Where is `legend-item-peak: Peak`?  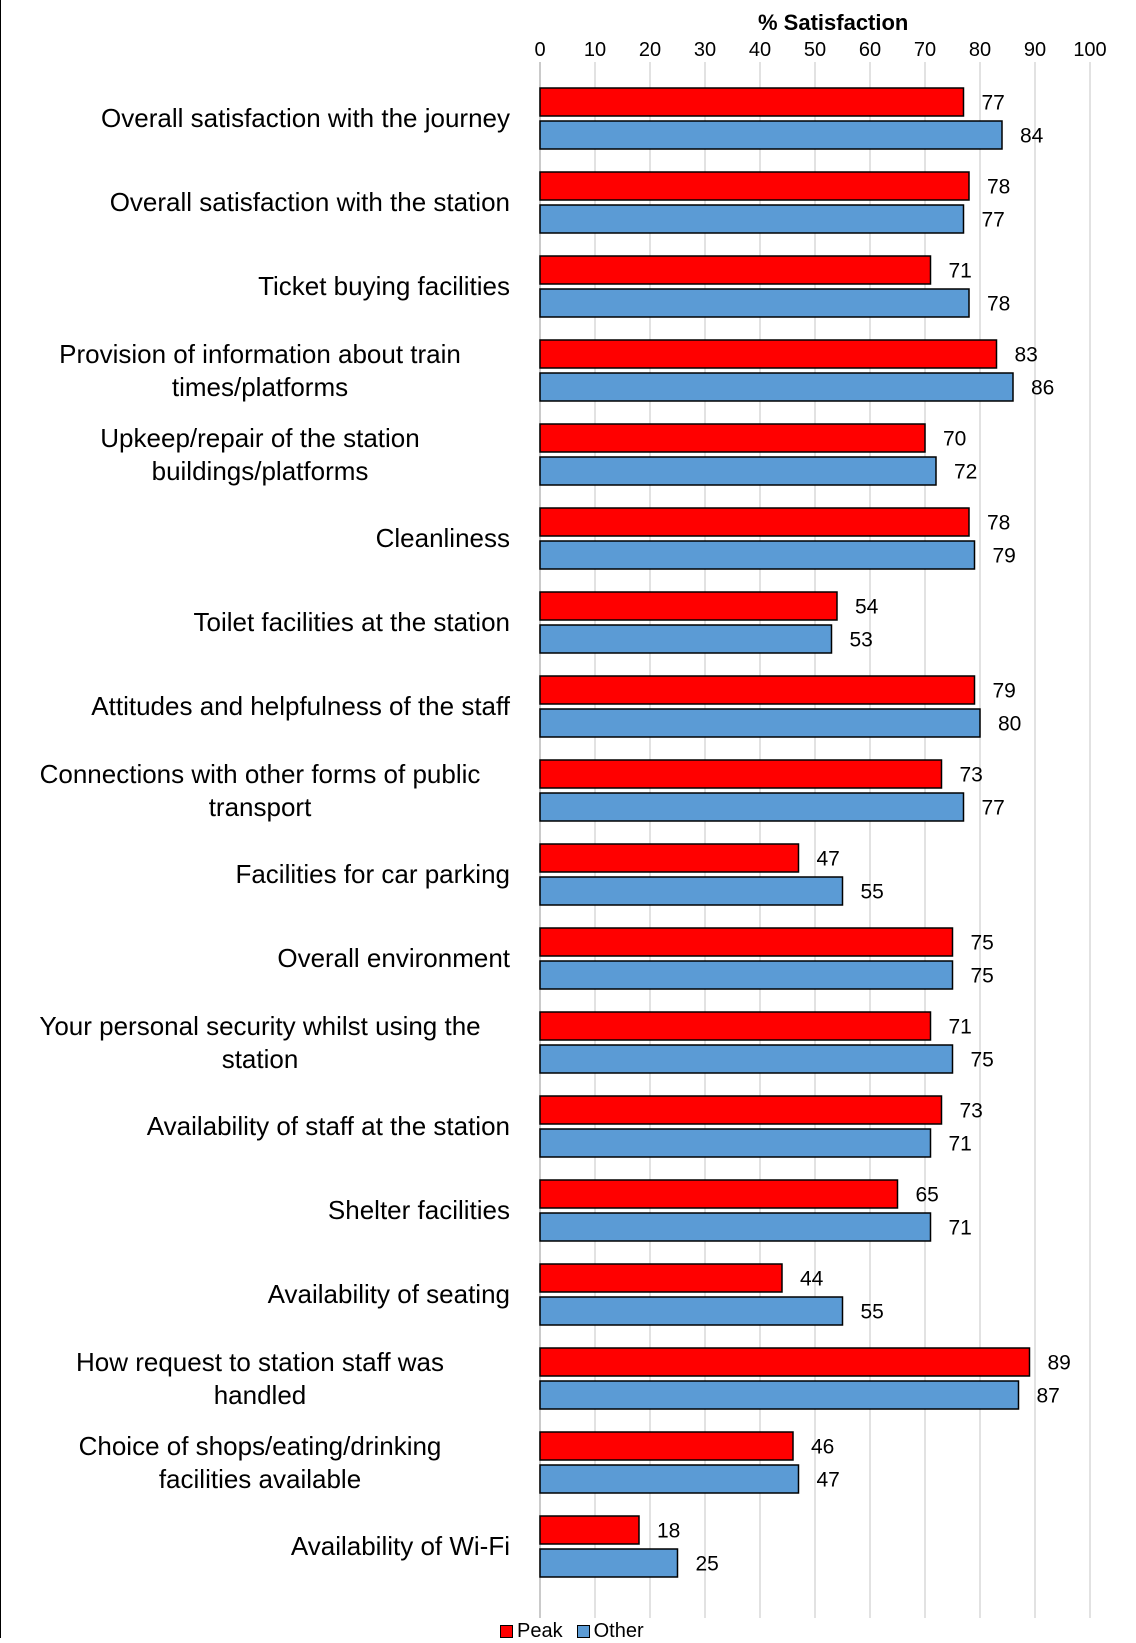
legend-item-peak: Peak is located at coordinates (531, 1631).